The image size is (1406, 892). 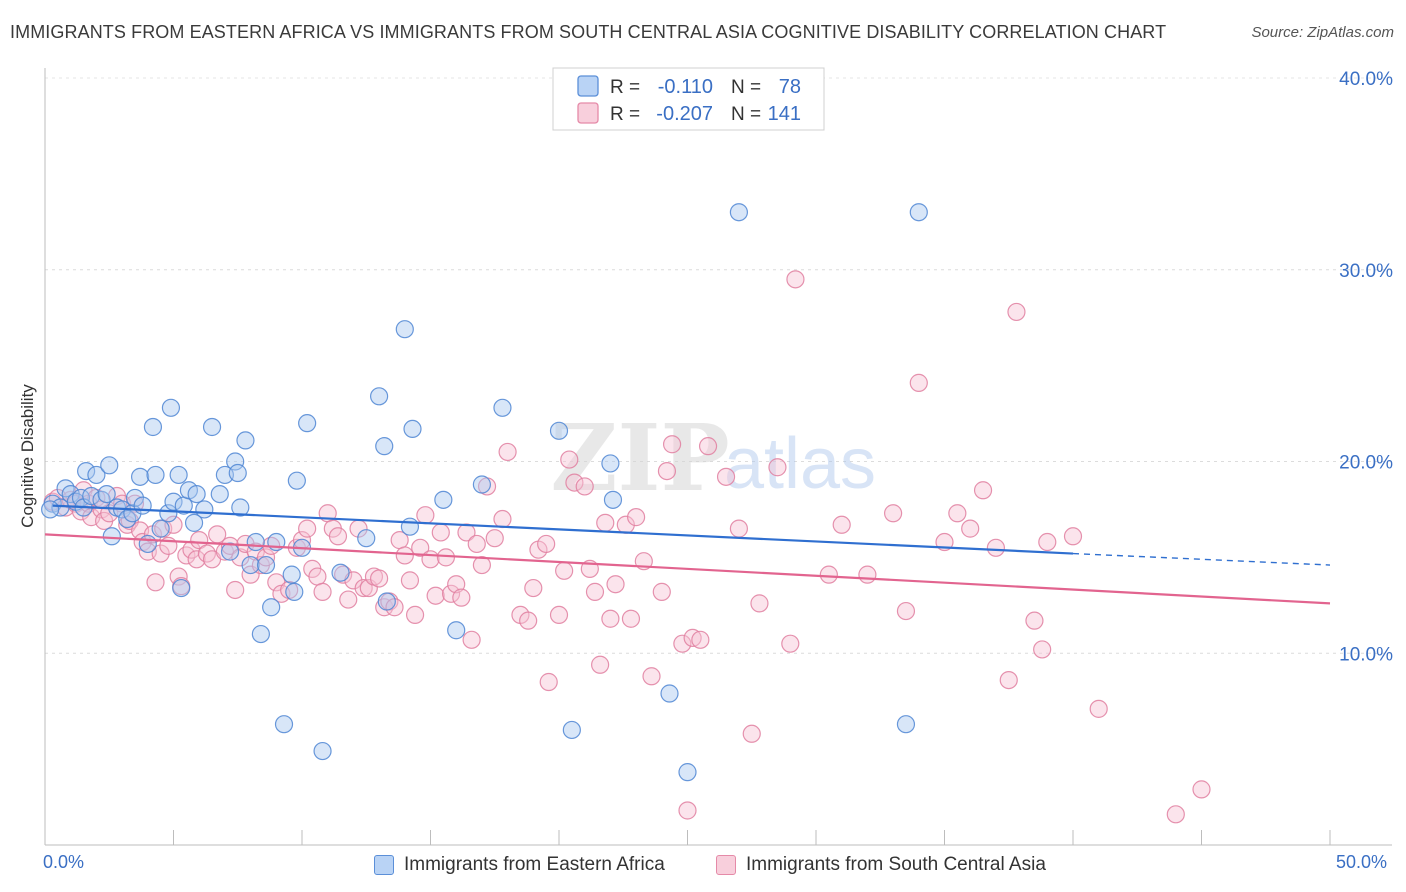 What do you see at coordinates (896, 864) in the screenshot?
I see `legend-label-south-central-asia: Immigrants from South Central Asia` at bounding box center [896, 864].